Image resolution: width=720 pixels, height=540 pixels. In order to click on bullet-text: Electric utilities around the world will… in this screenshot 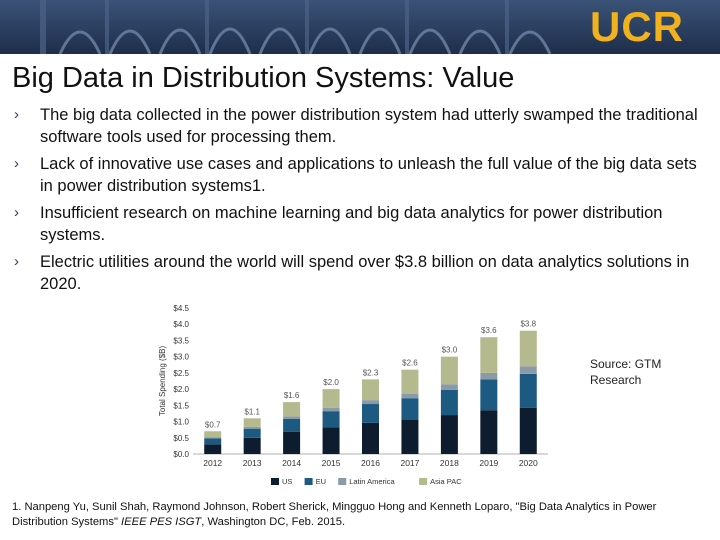, I will do `click(365, 273)`.